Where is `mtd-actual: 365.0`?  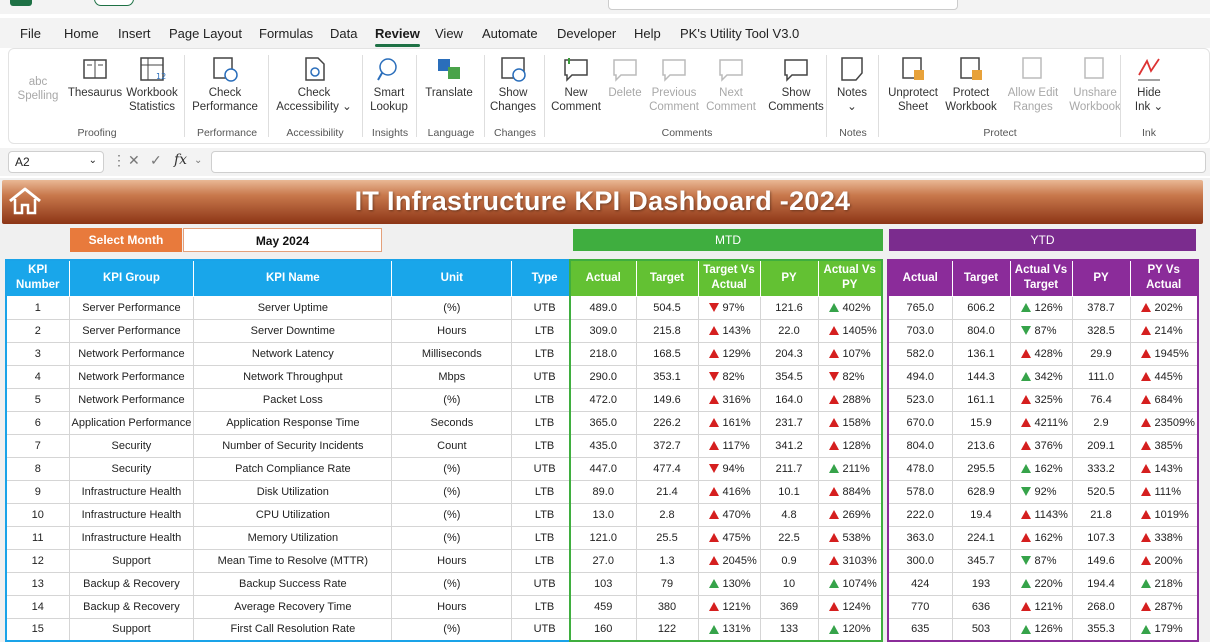 mtd-actual: 365.0 is located at coordinates (603, 422).